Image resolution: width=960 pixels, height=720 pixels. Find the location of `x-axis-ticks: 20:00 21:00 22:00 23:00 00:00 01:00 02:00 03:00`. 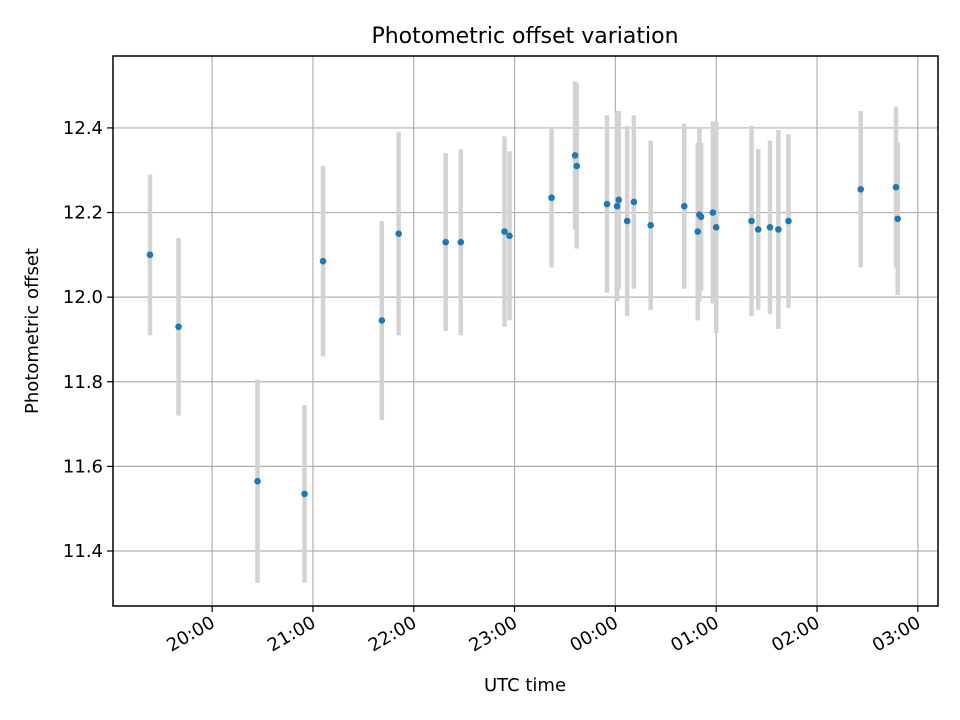

x-axis-ticks: 20:00 21:00 22:00 23:00 00:00 01:00 02:00 03:00 is located at coordinates (543, 631).